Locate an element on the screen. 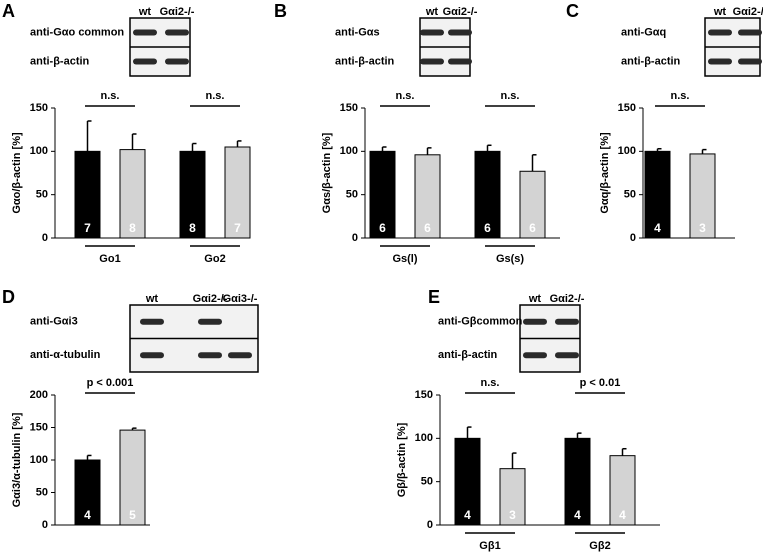  blot-row-label: anti-α-tubulin is located at coordinates (65, 355).